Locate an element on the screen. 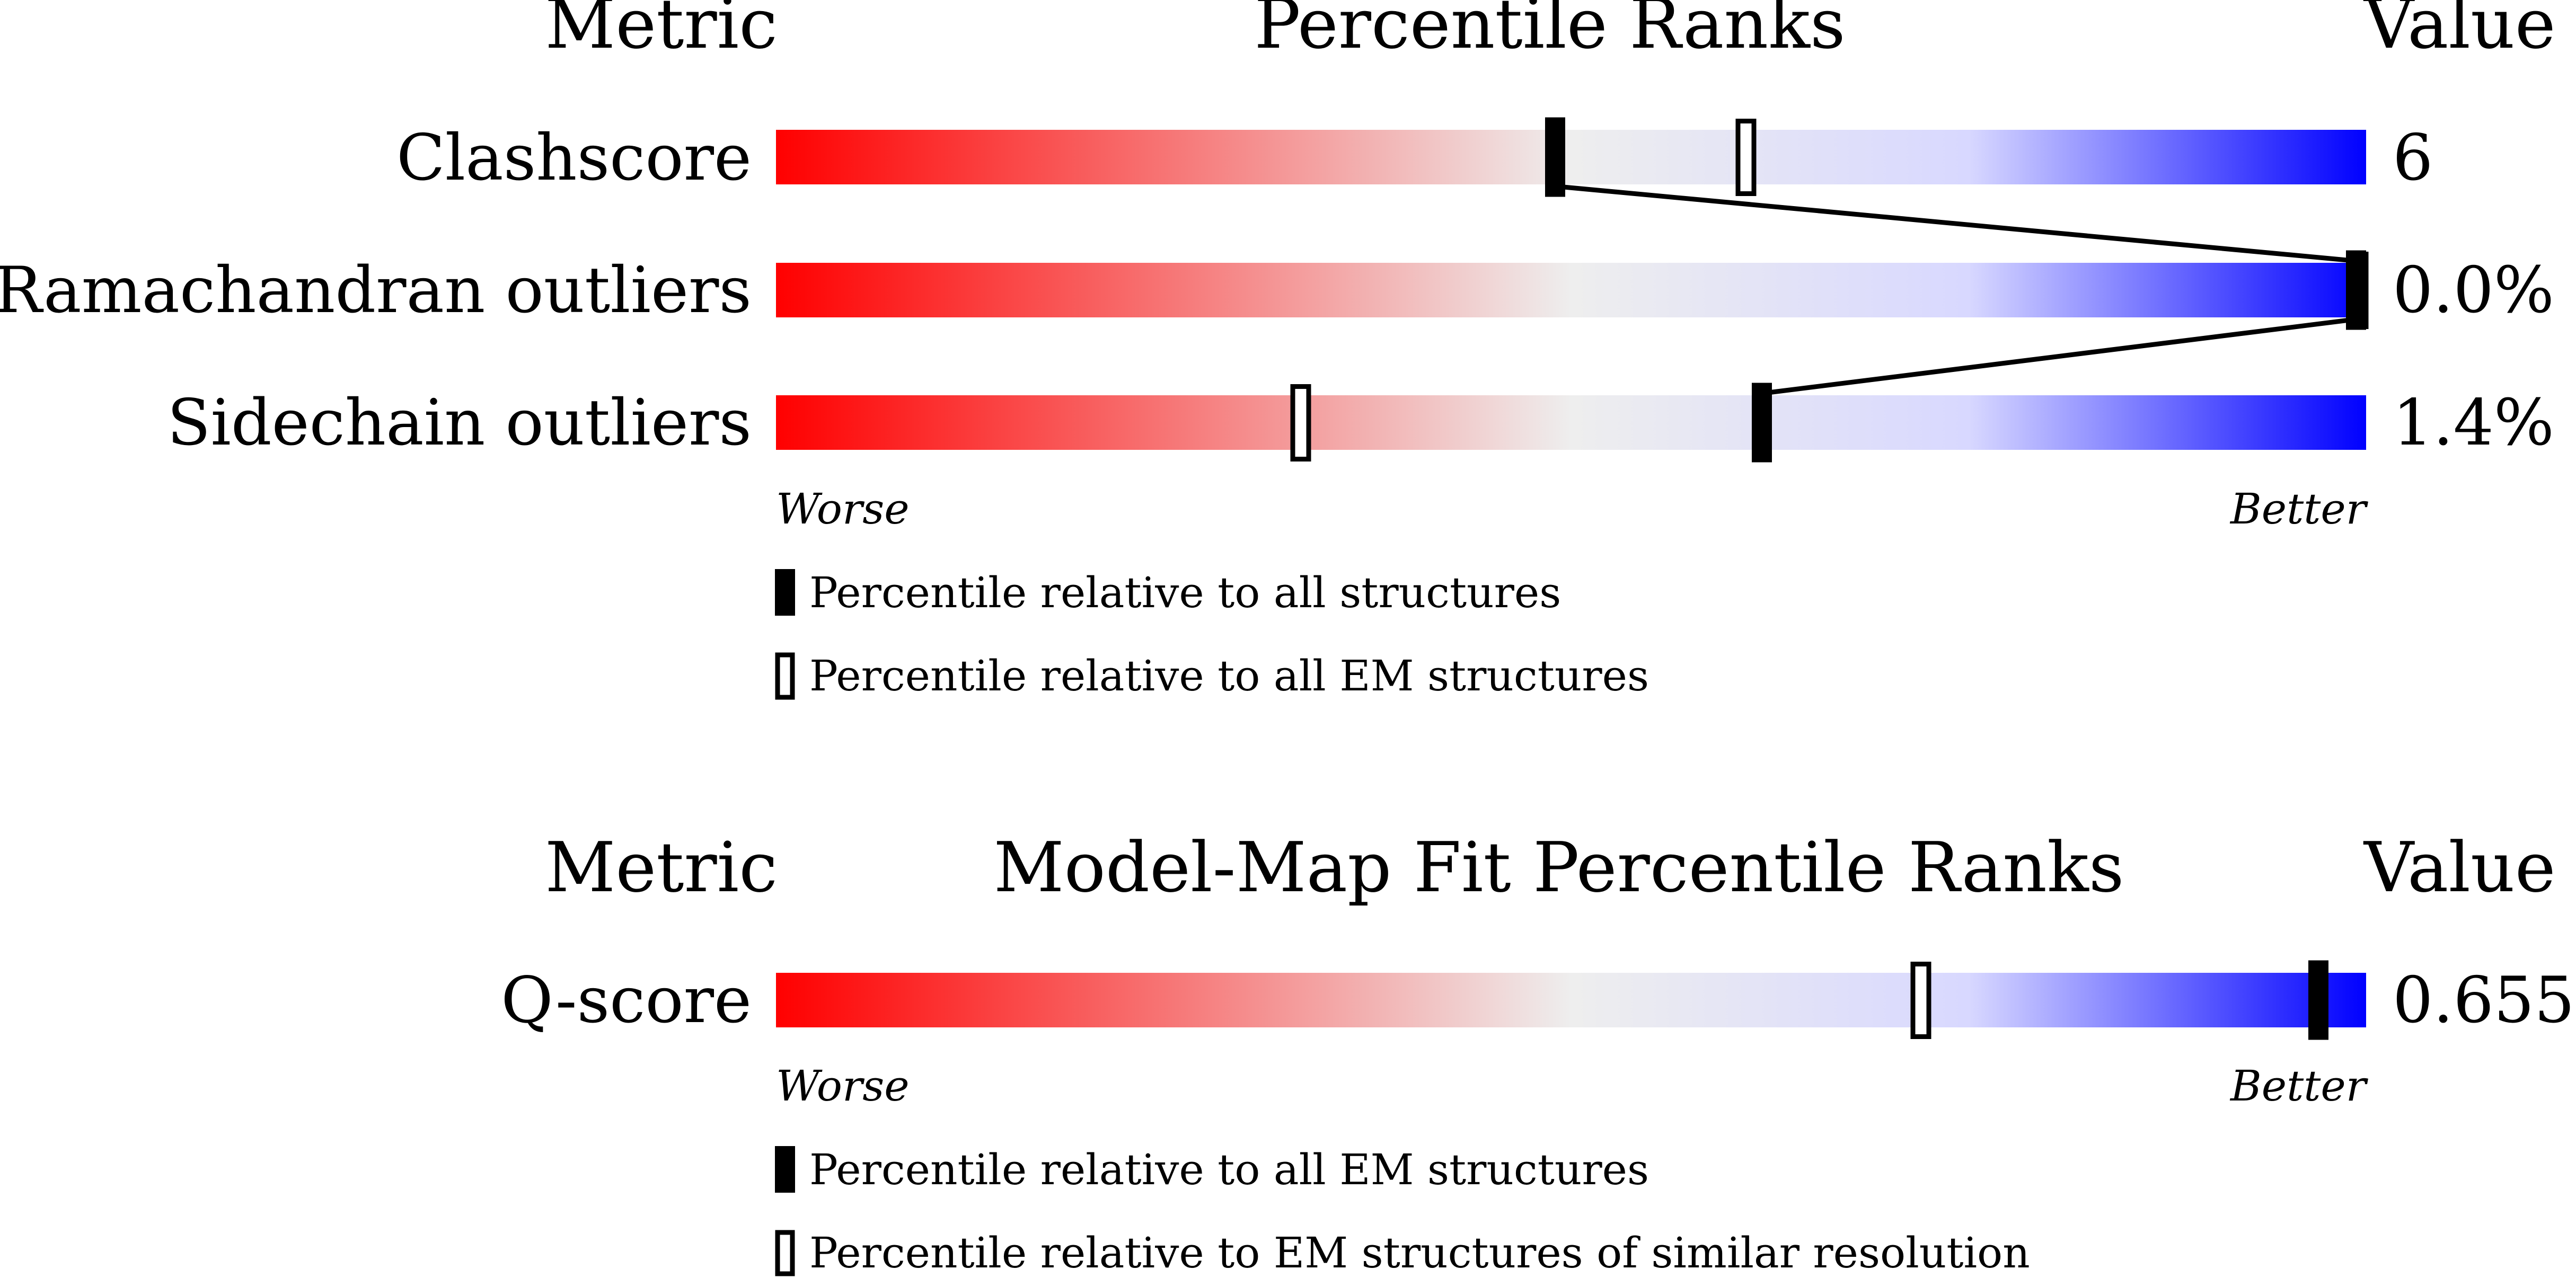 The height and width of the screenshot is (1278, 2576). legend-all-structures: Percentile relative to all structures is located at coordinates (1185, 592).